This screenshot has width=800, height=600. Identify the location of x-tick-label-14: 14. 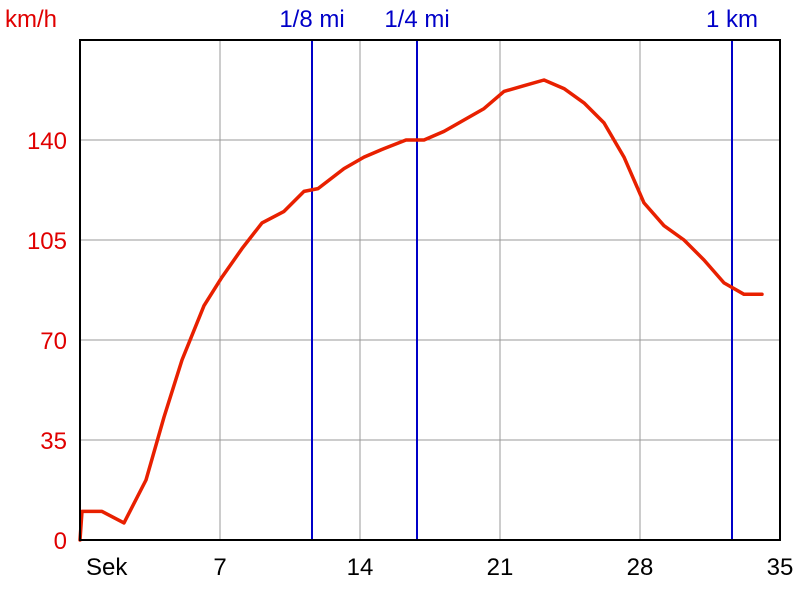
(360, 567).